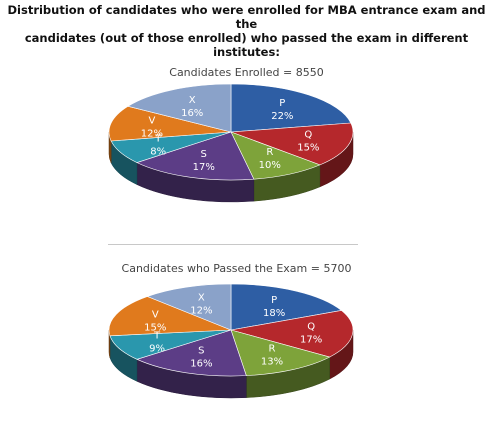 This screenshot has height=434, width=493. Describe the element at coordinates (308, 134) in the screenshot. I see `enrolled-label-q: Q` at that location.